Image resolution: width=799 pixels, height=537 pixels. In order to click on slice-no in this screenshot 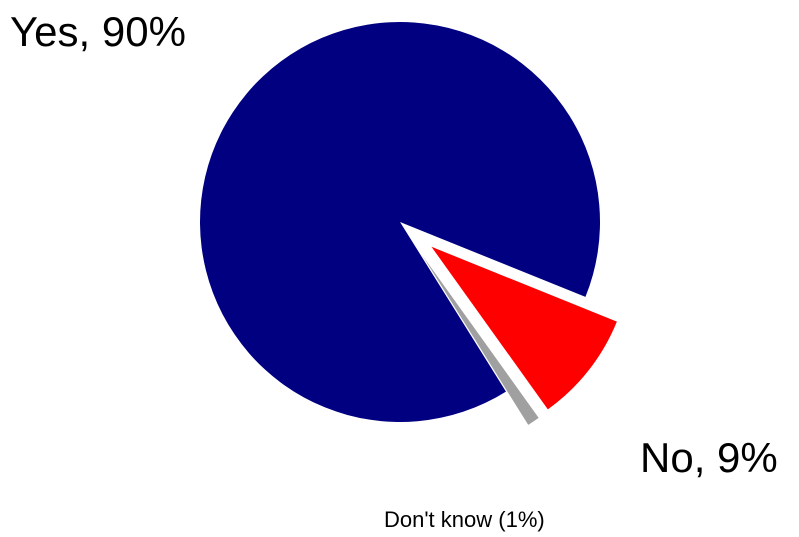, I will do `click(524, 328)`.